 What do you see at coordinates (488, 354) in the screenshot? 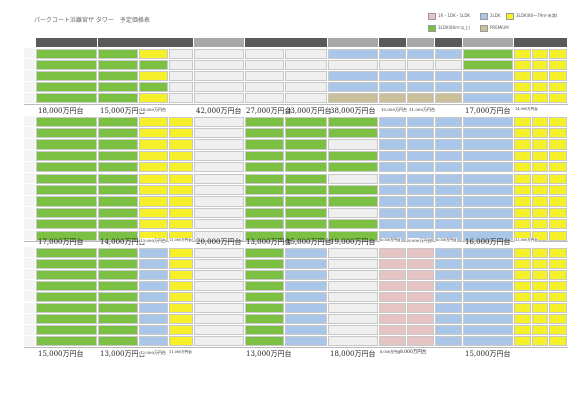
I see `price-label: 15,000万円台` at bounding box center [488, 354].